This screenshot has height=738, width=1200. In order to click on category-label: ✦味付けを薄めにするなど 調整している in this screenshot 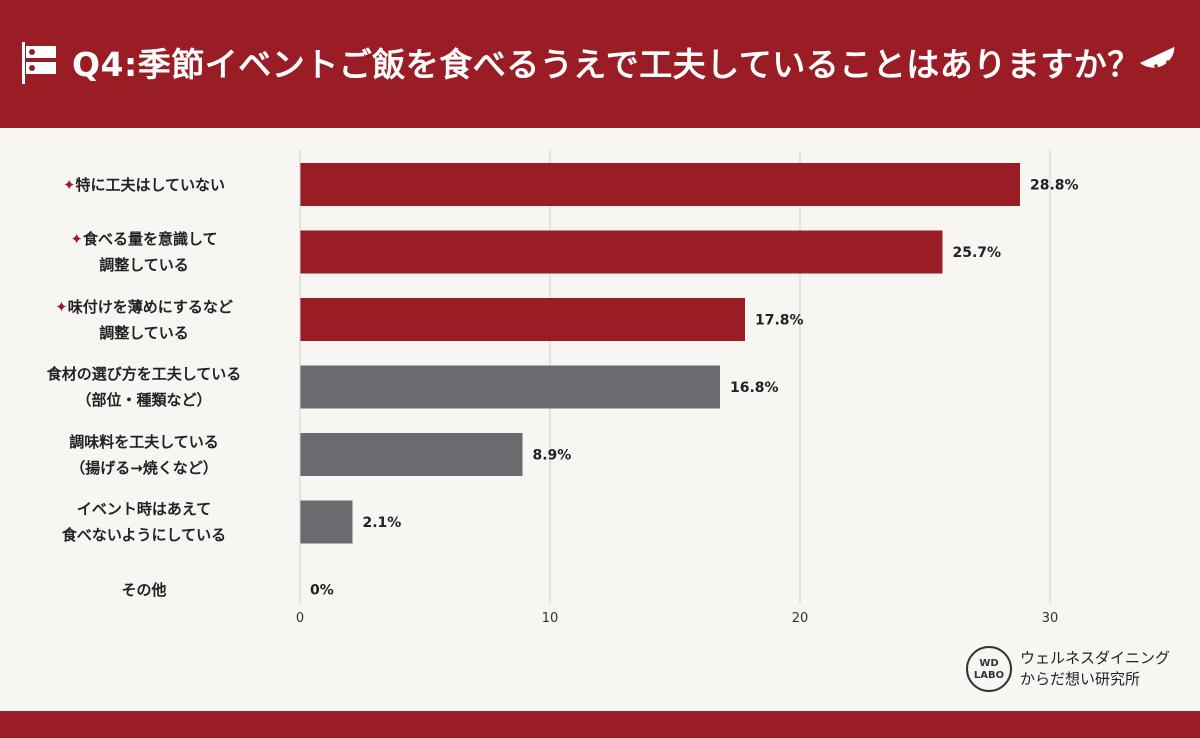, I will do `click(144, 320)`.